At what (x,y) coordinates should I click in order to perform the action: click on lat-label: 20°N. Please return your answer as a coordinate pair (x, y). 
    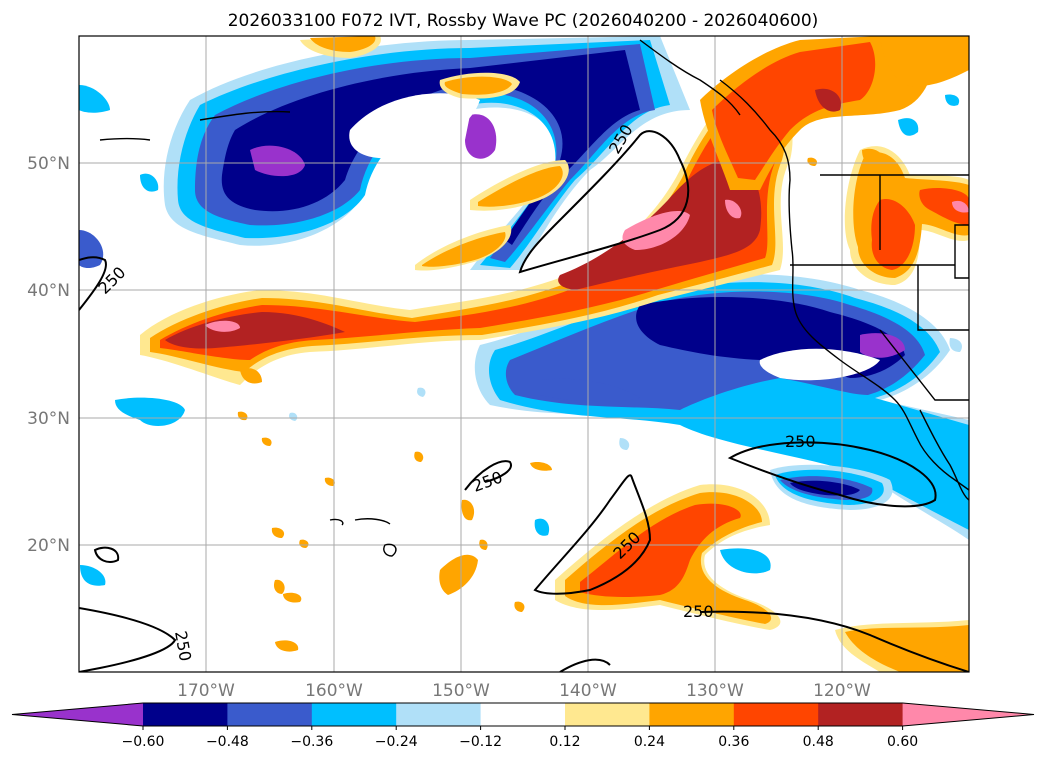
    Looking at the image, I should click on (48, 546).